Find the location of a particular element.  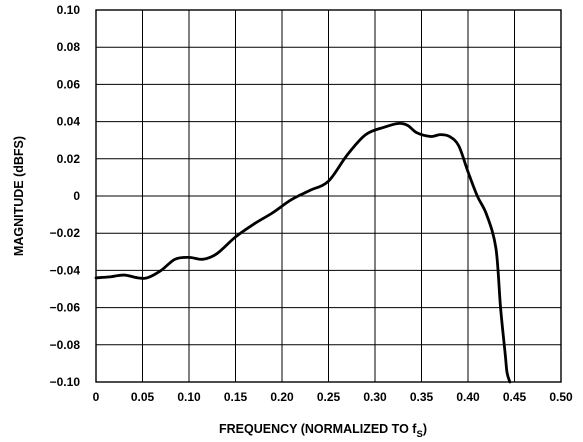

x-tick-label: 0.45 is located at coordinates (515, 397).